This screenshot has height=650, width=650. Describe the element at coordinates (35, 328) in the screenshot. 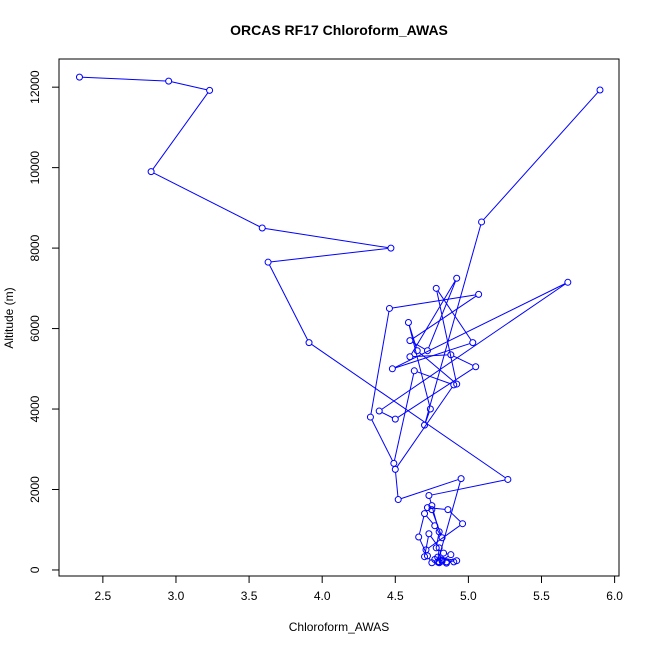

I see `y-tick-label: 6000` at that location.